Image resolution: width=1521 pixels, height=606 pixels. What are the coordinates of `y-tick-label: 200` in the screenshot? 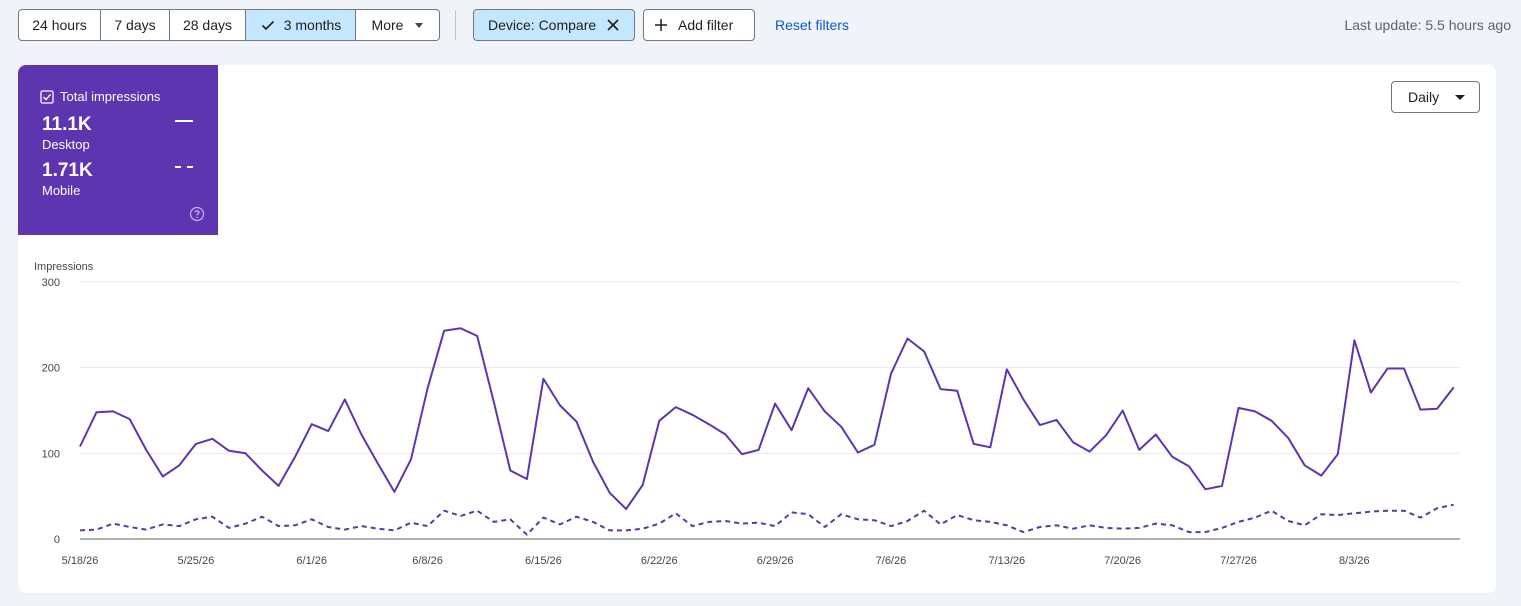 It's located at (51, 369).